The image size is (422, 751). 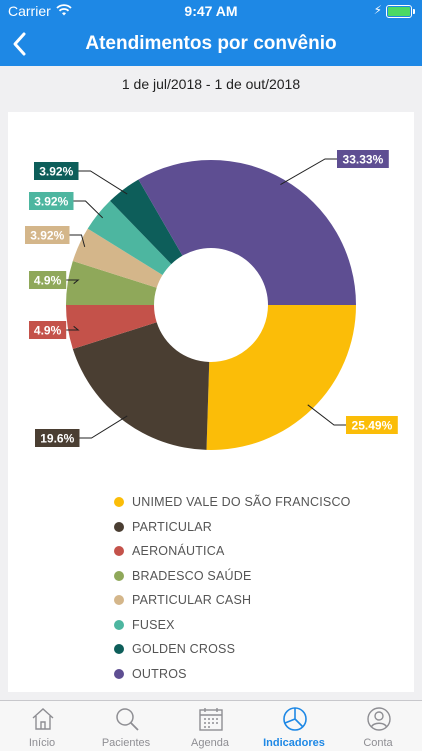 I want to click on legend-label: BRADESCO SAÚDE, so click(x=192, y=575).